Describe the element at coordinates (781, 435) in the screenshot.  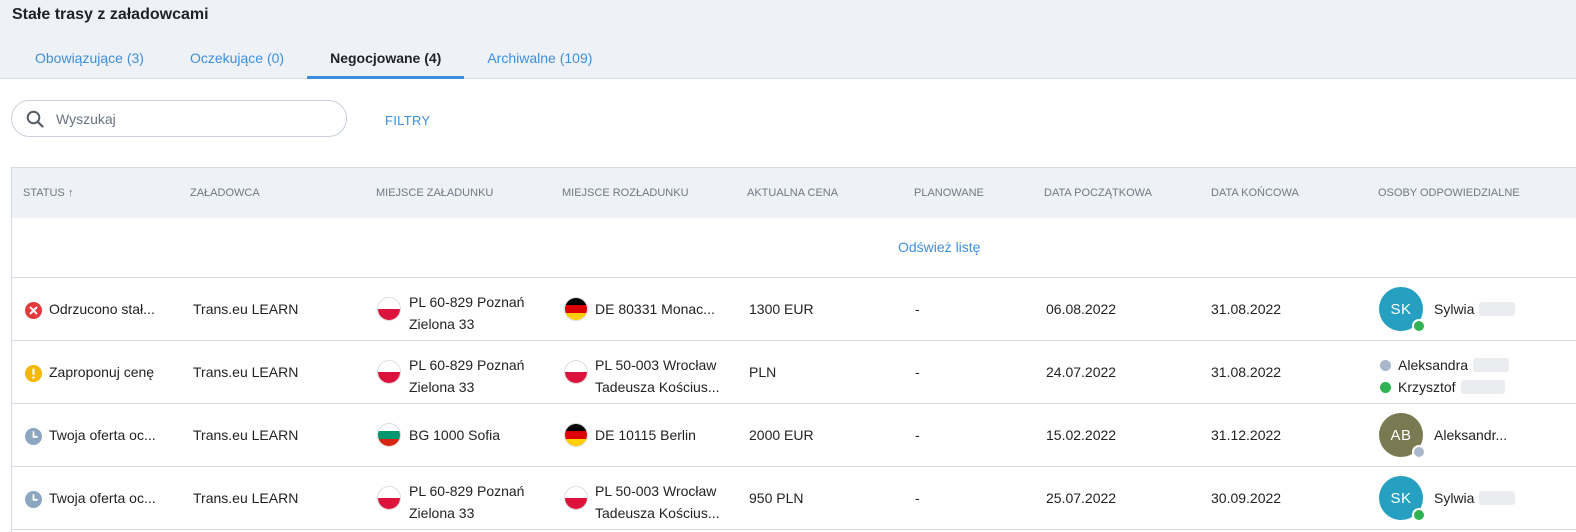
I see `current-price: 2000 EUR` at that location.